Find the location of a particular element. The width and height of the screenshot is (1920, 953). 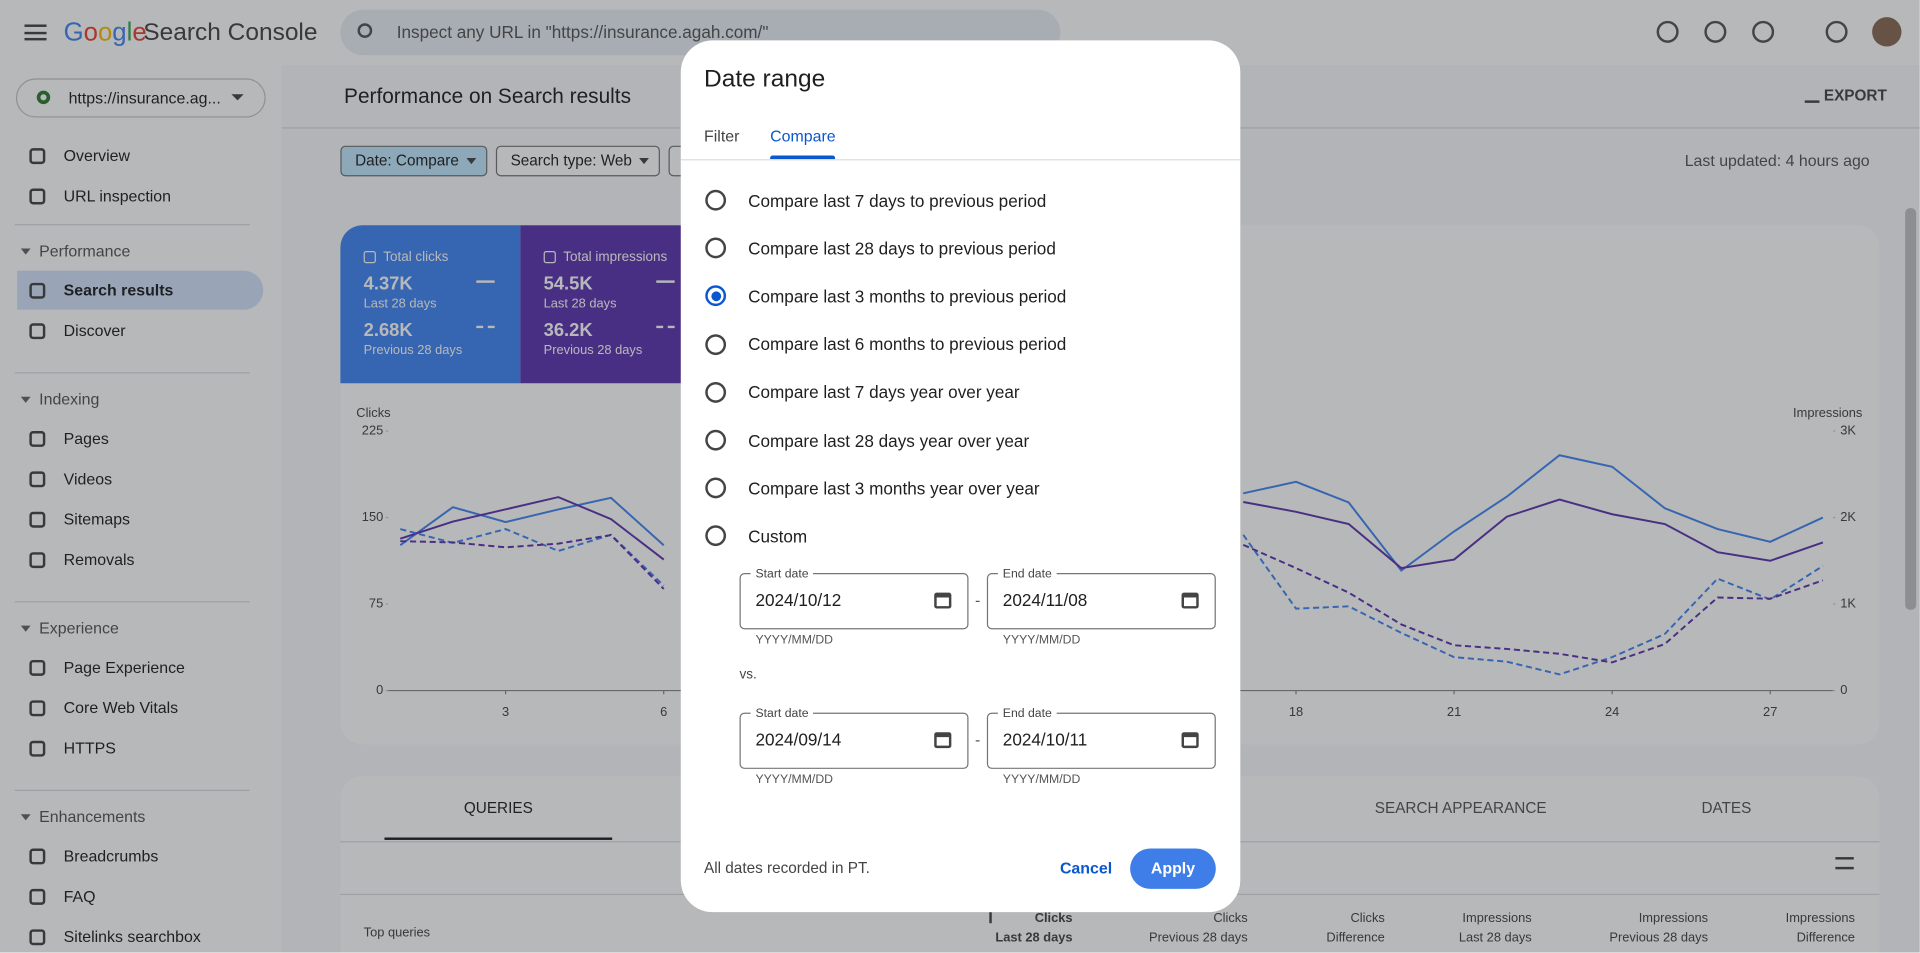

nav-item: Removals is located at coordinates (99, 559).